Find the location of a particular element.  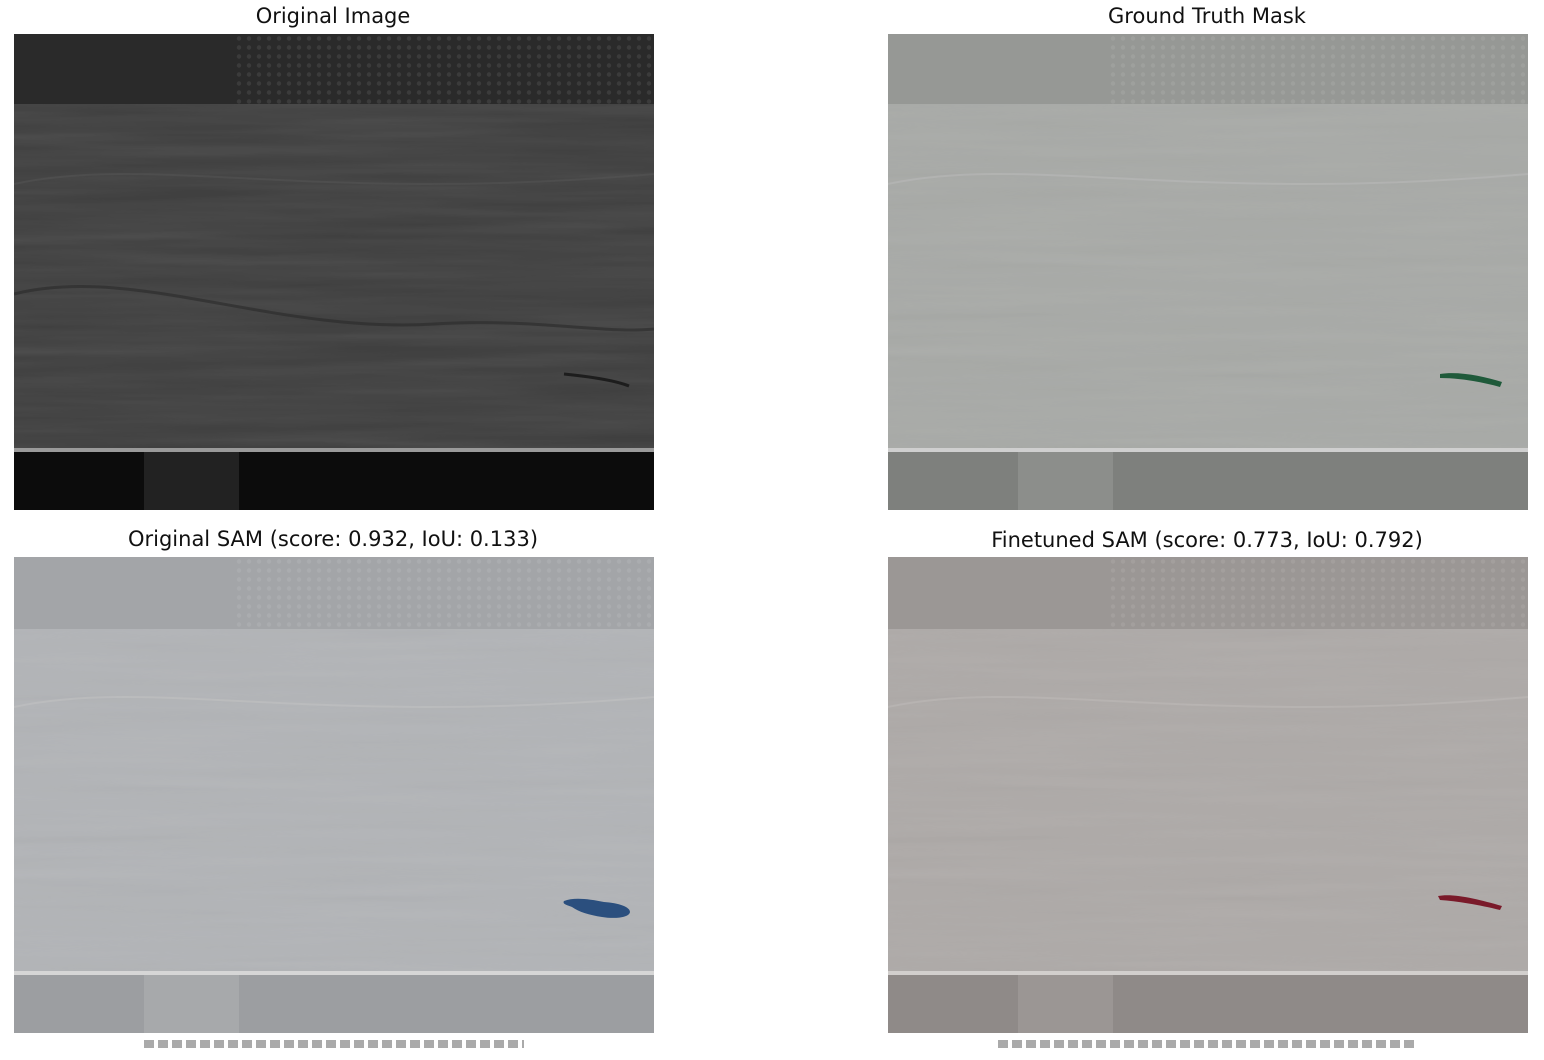

ground-truth-mask is located at coordinates (1471, 380).